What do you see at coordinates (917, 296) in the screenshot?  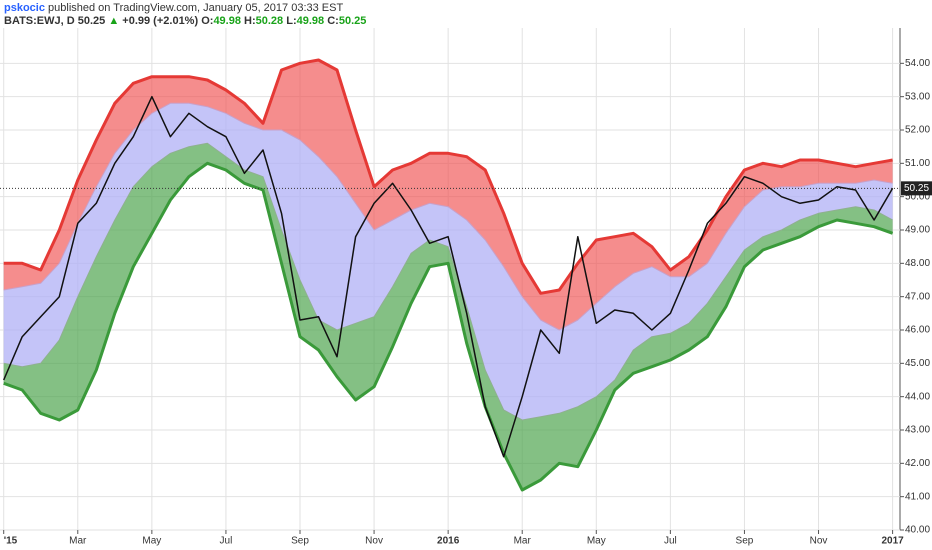 I see `y-tick-label: 47.00` at bounding box center [917, 296].